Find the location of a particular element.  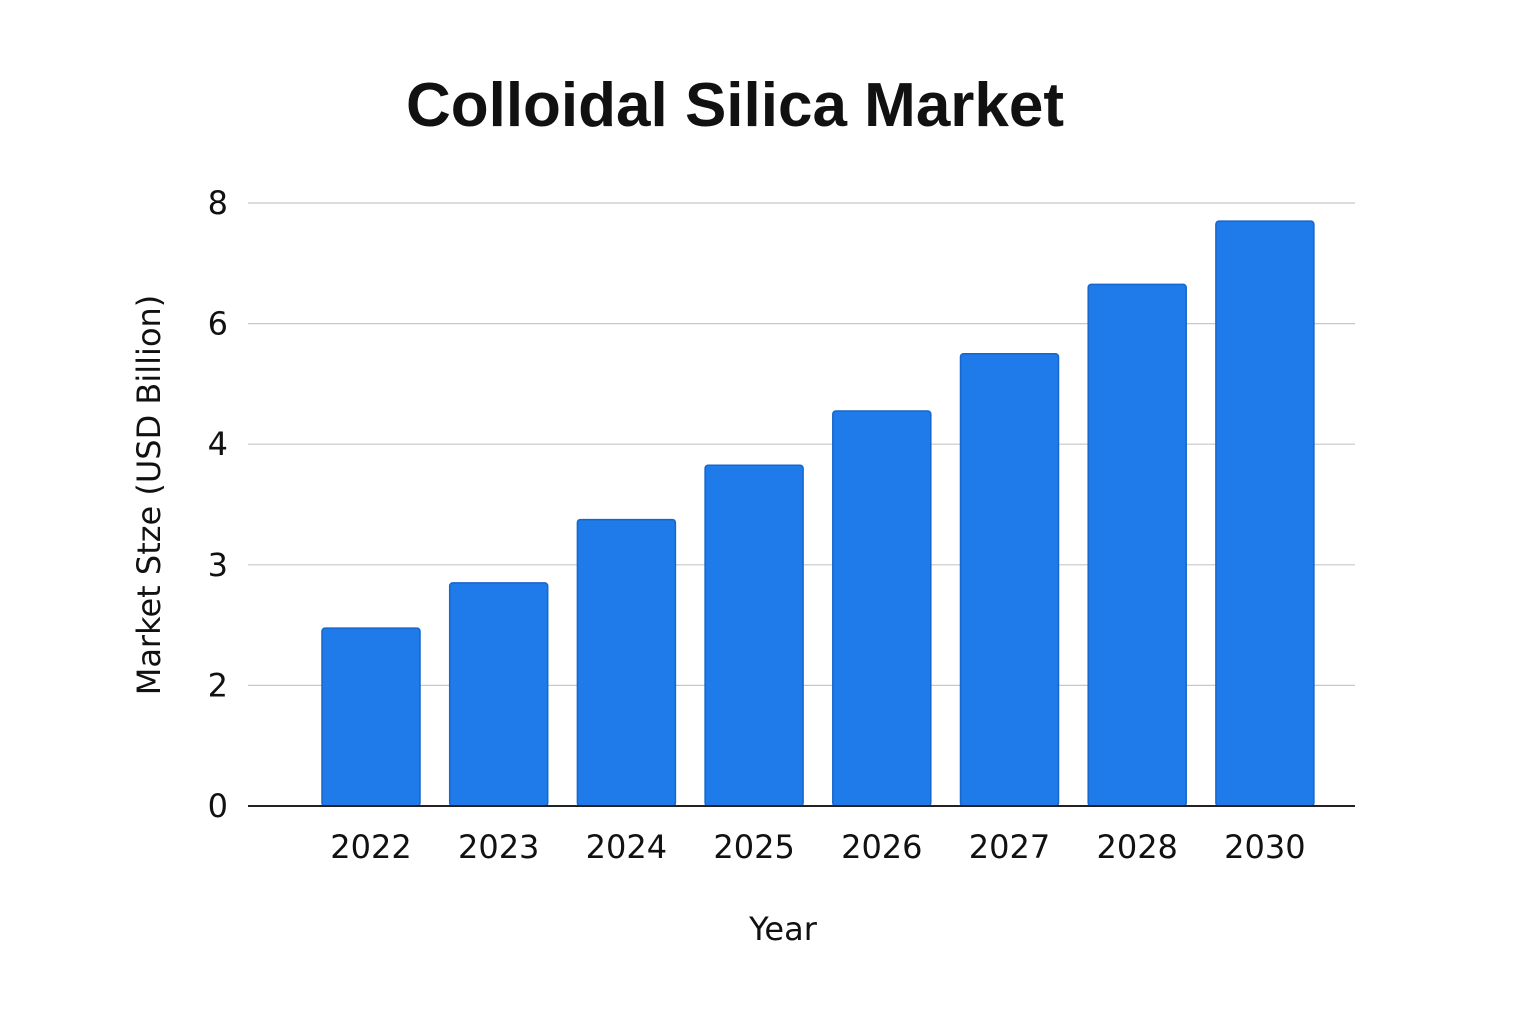

bar-2022 is located at coordinates (371, 717).